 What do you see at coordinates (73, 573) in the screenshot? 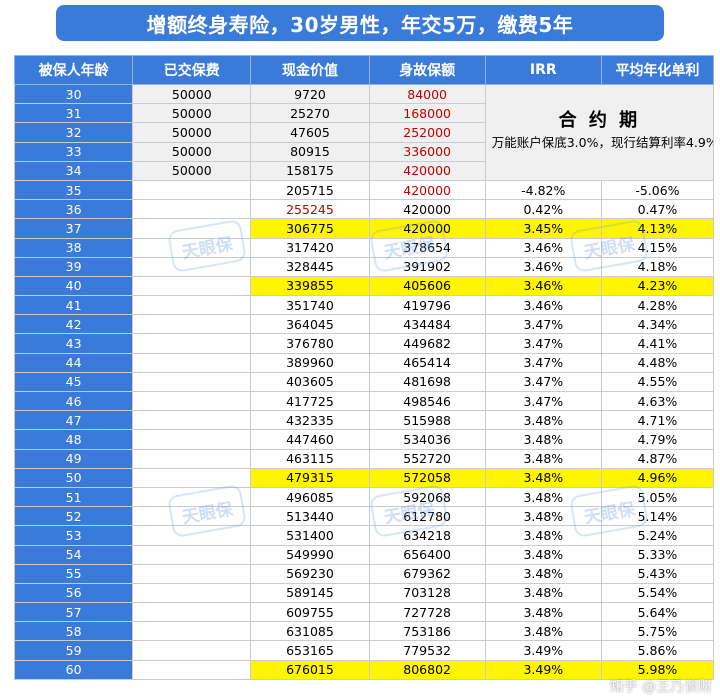
I see `age-cell: 55` at bounding box center [73, 573].